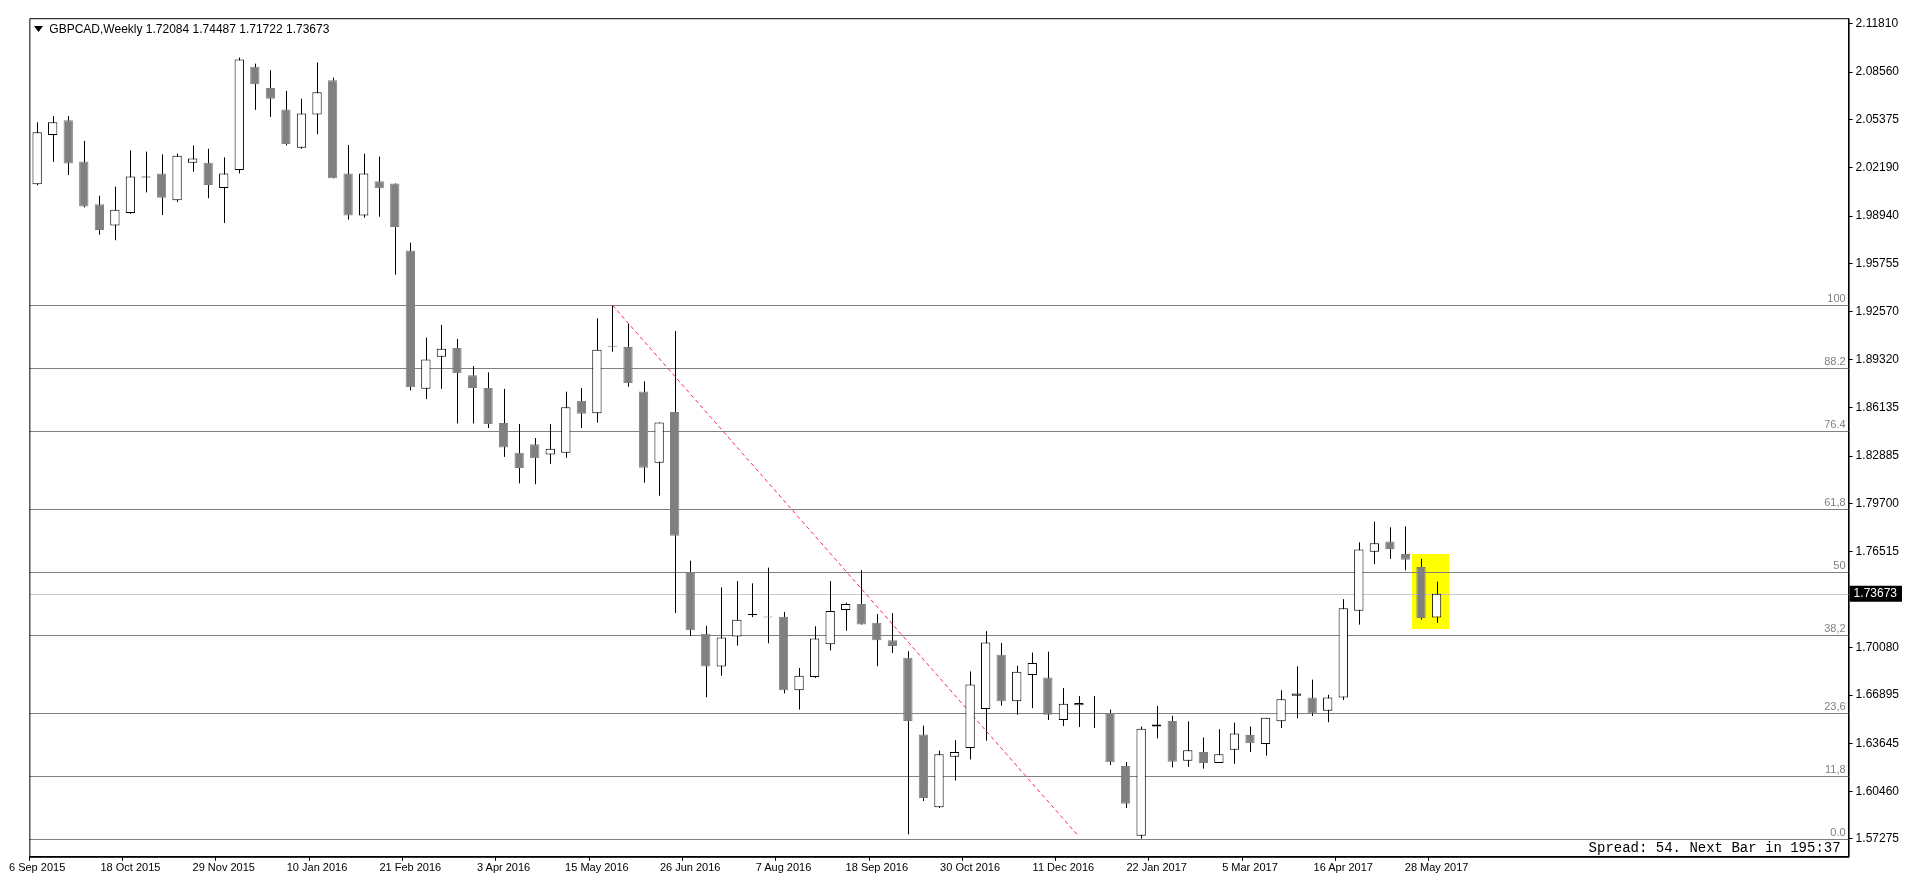  I want to click on x-tick-label: 26 Jun 2016, so click(690, 867).